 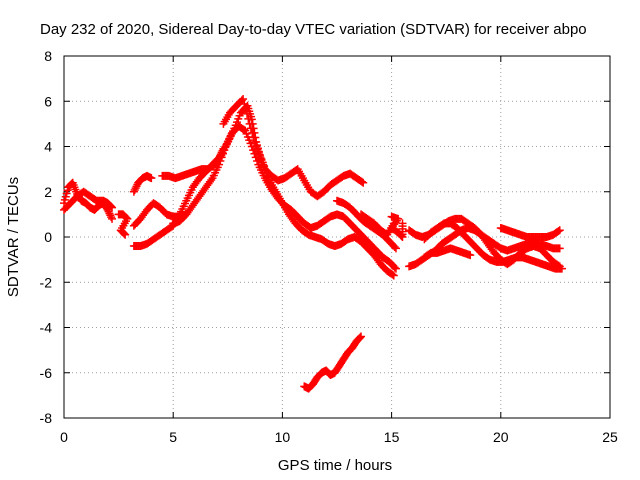 What do you see at coordinates (397, 226) in the screenshot?
I see `series-track-r` at bounding box center [397, 226].